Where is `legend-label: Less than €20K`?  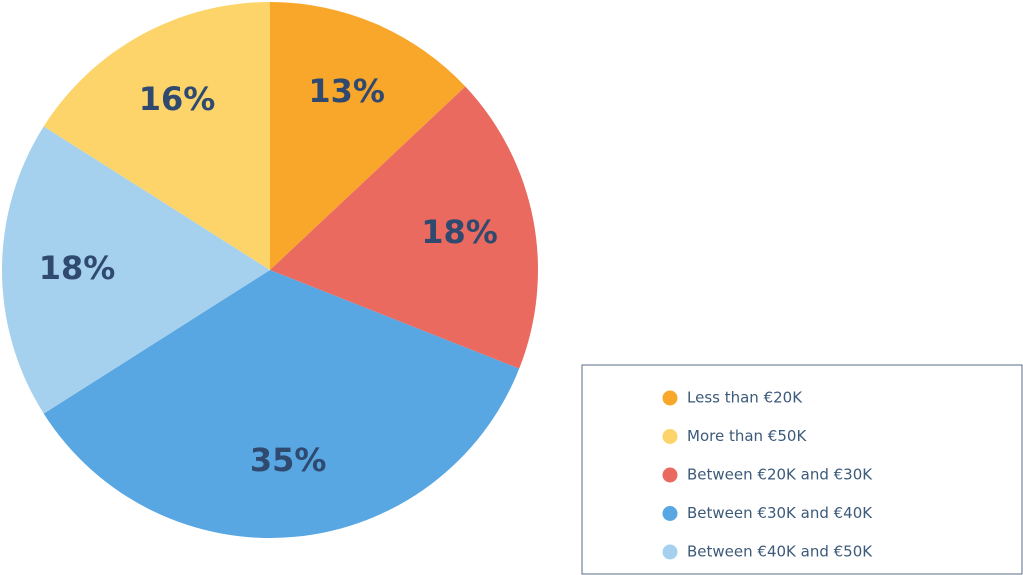
legend-label: Less than €20K is located at coordinates (745, 398).